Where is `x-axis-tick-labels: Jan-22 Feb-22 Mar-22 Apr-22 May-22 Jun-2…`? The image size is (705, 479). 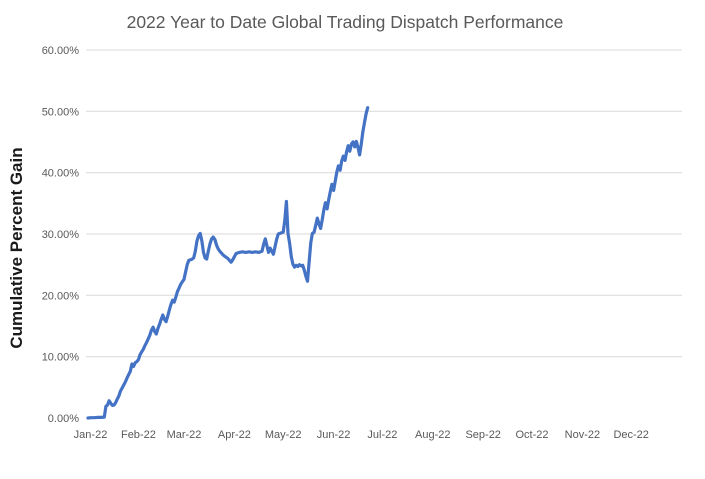
x-axis-tick-labels: Jan-22 Feb-22 Mar-22 Apr-22 May-22 Jun-2… is located at coordinates (361, 435).